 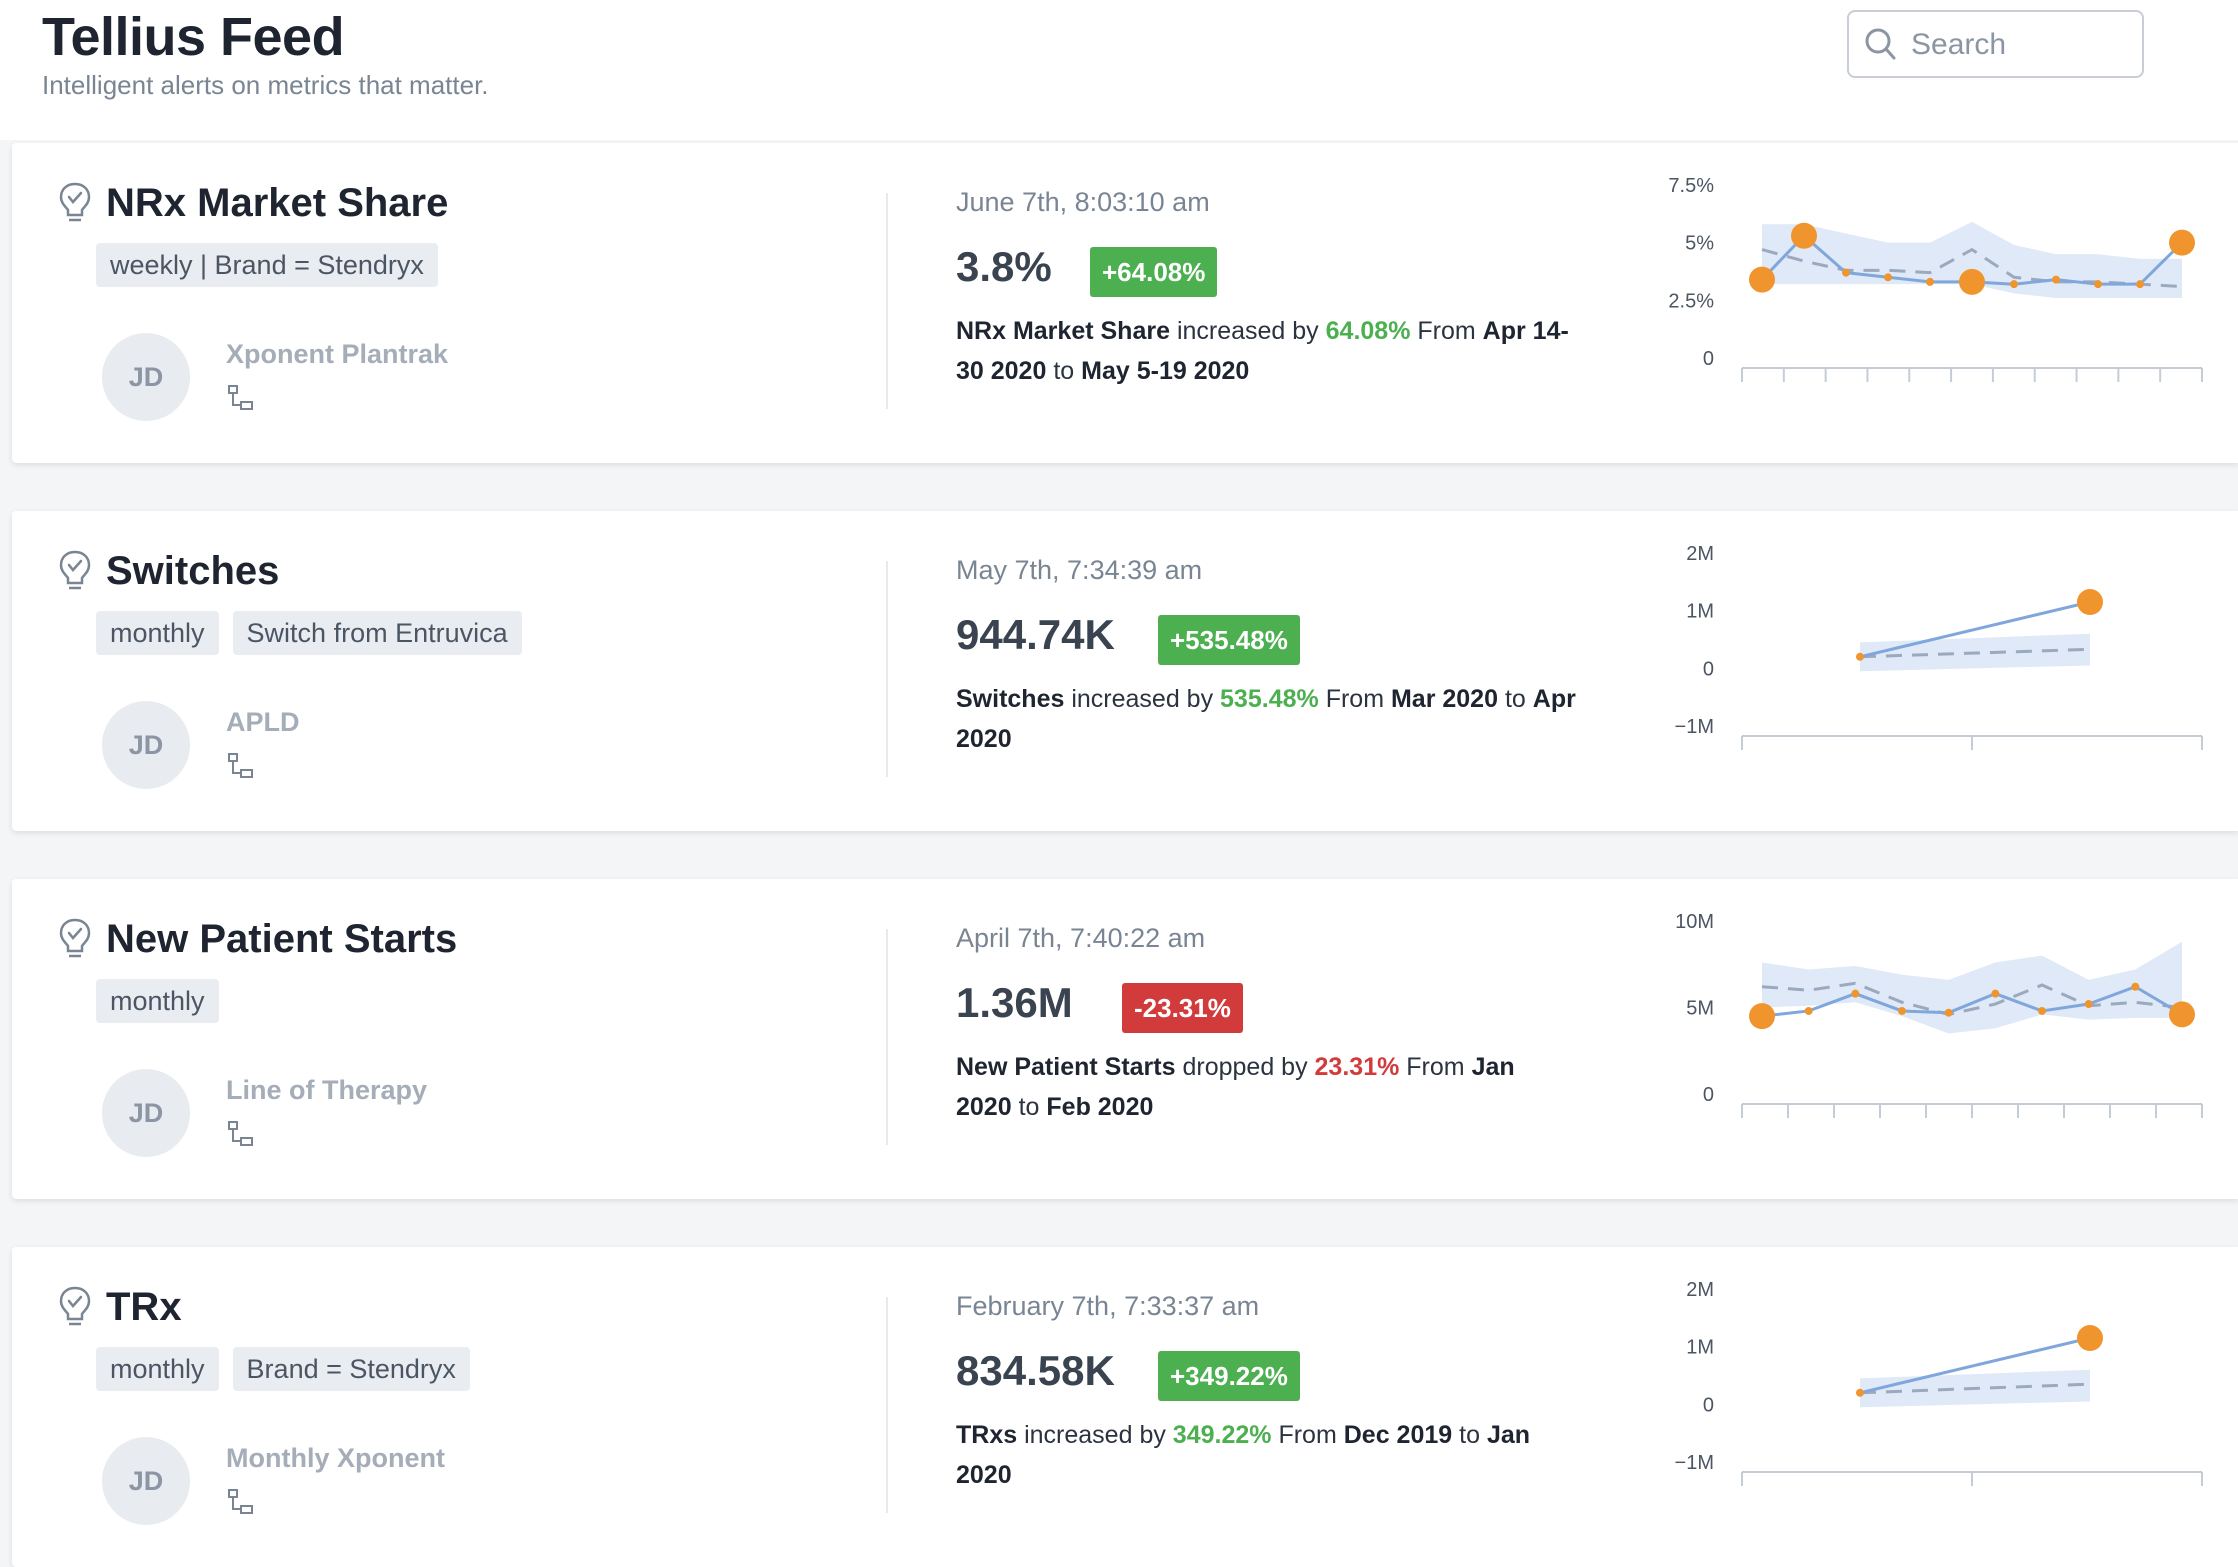 I want to click on metric-value: 944.74K, so click(x=1035, y=634).